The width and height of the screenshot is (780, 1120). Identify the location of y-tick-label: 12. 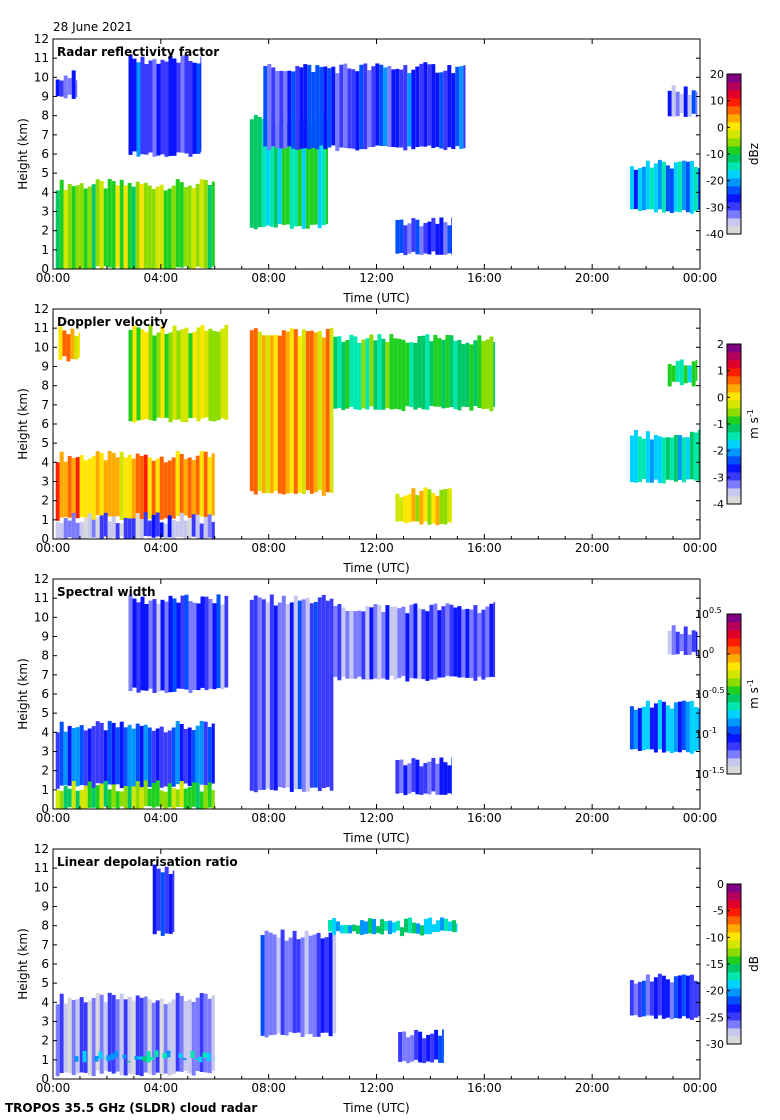
(41, 579).